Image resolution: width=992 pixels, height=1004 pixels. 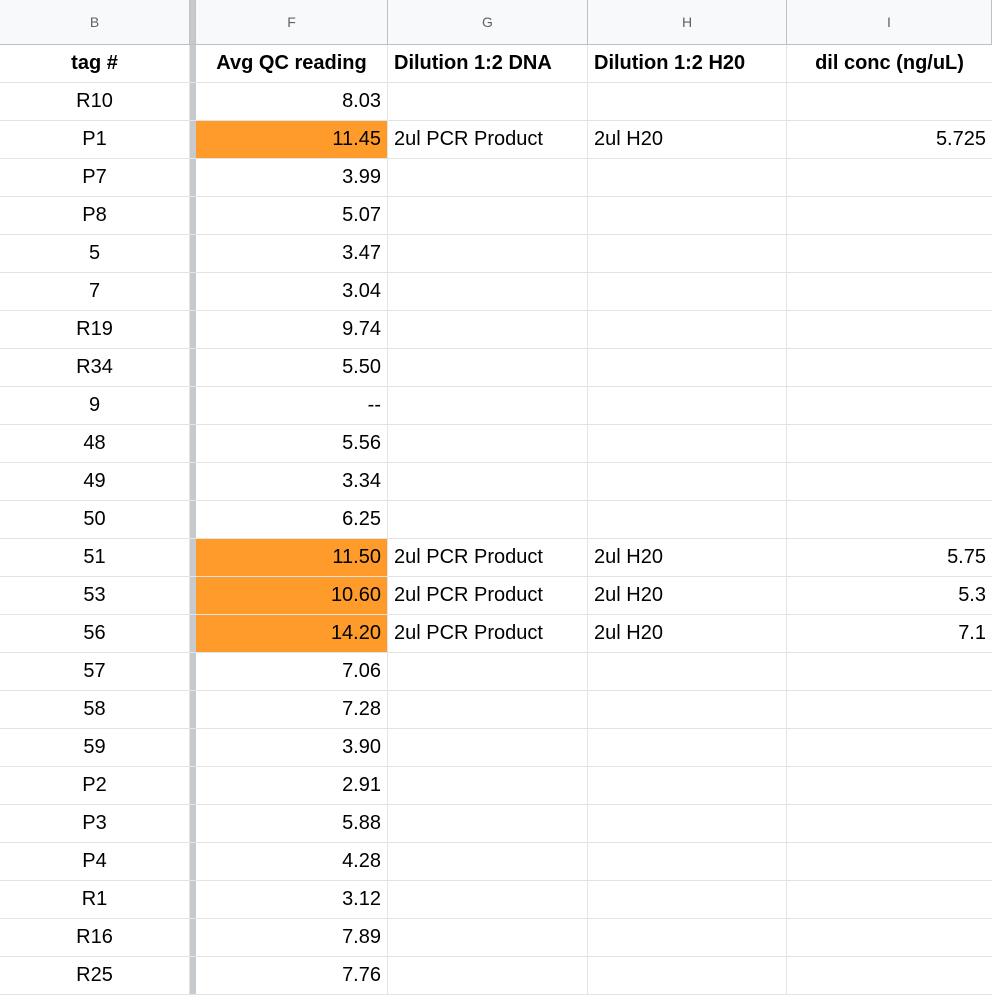 What do you see at coordinates (95, 595) in the screenshot?
I see `cell-tag: 53` at bounding box center [95, 595].